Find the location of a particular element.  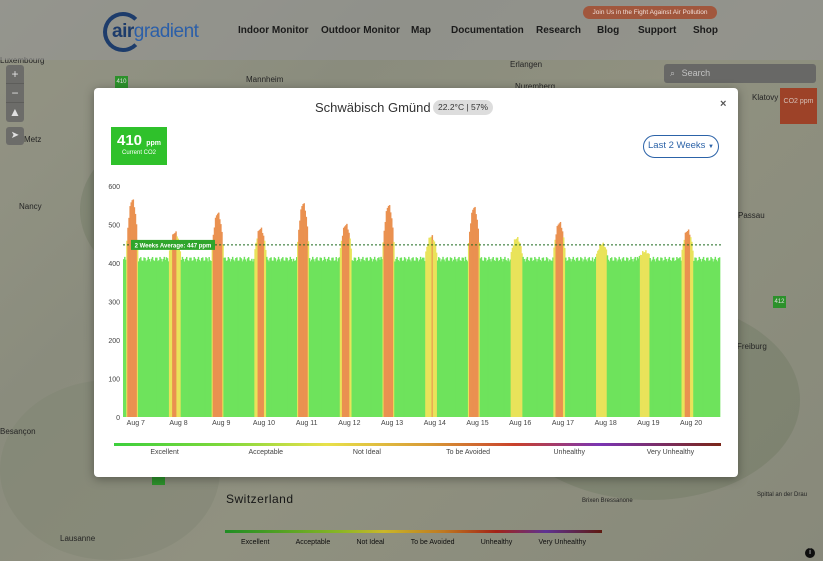

nav-shop: Shop is located at coordinates (705, 30).